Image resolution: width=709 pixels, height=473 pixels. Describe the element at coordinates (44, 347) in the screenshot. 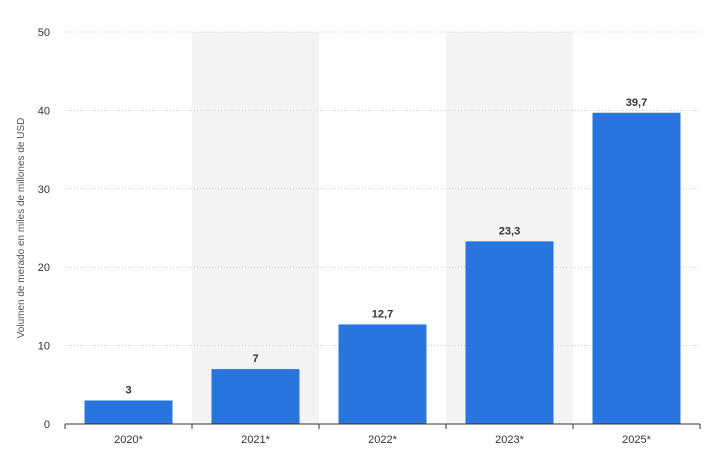

I see `y-tick-label: 10` at that location.